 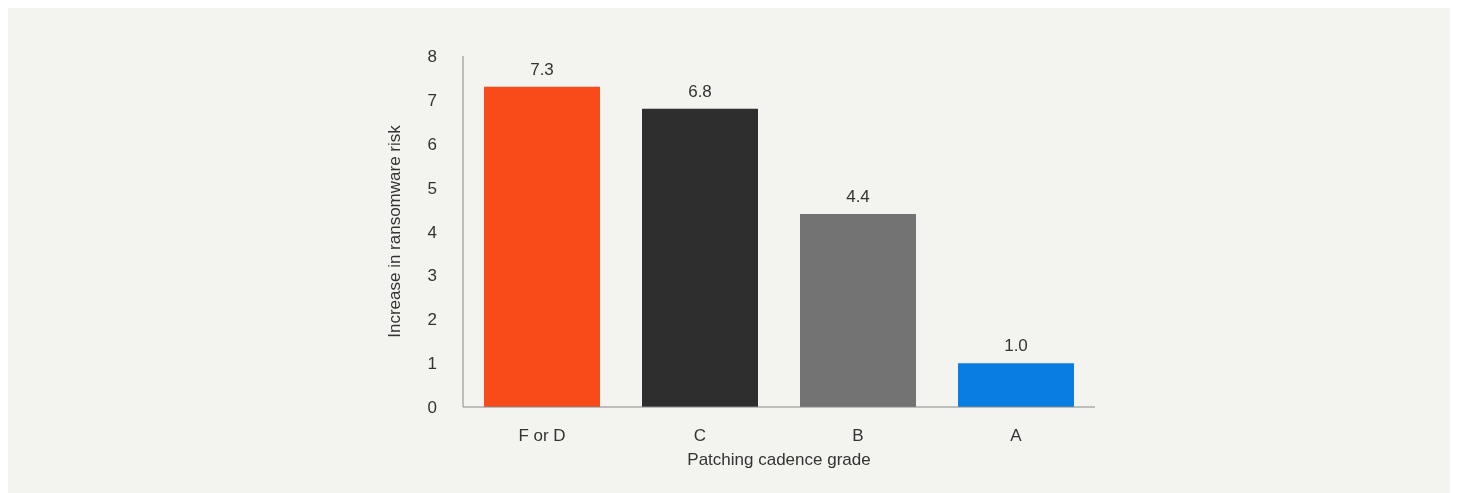 I want to click on y-tick-label: 3, so click(x=432, y=276).